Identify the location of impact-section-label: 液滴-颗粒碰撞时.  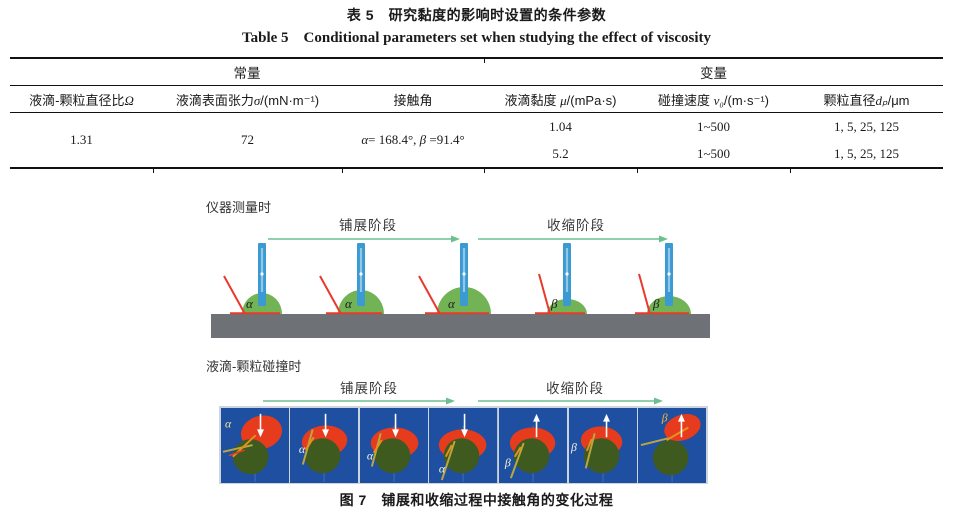
(254, 366).